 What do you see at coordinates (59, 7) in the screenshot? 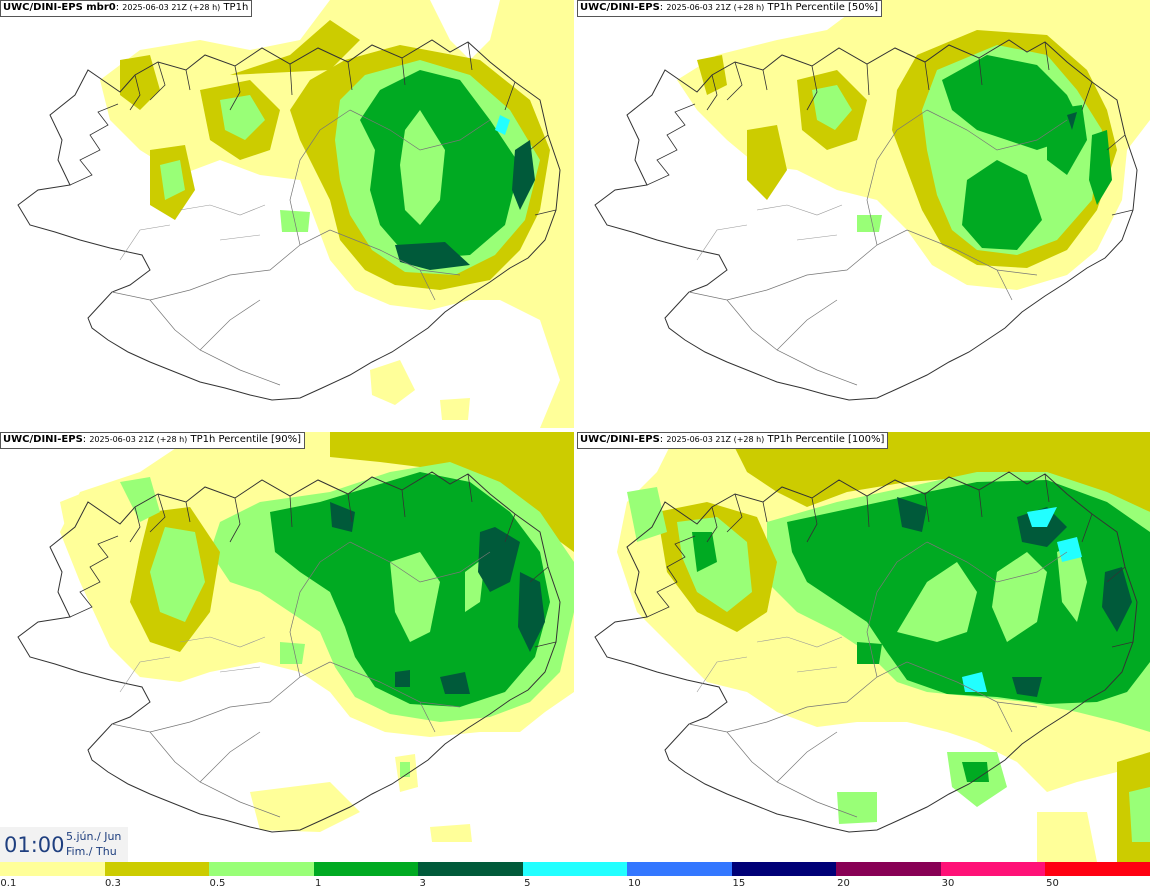
I see `model-name: UWC/DINI-EPS mbr0` at bounding box center [59, 7].